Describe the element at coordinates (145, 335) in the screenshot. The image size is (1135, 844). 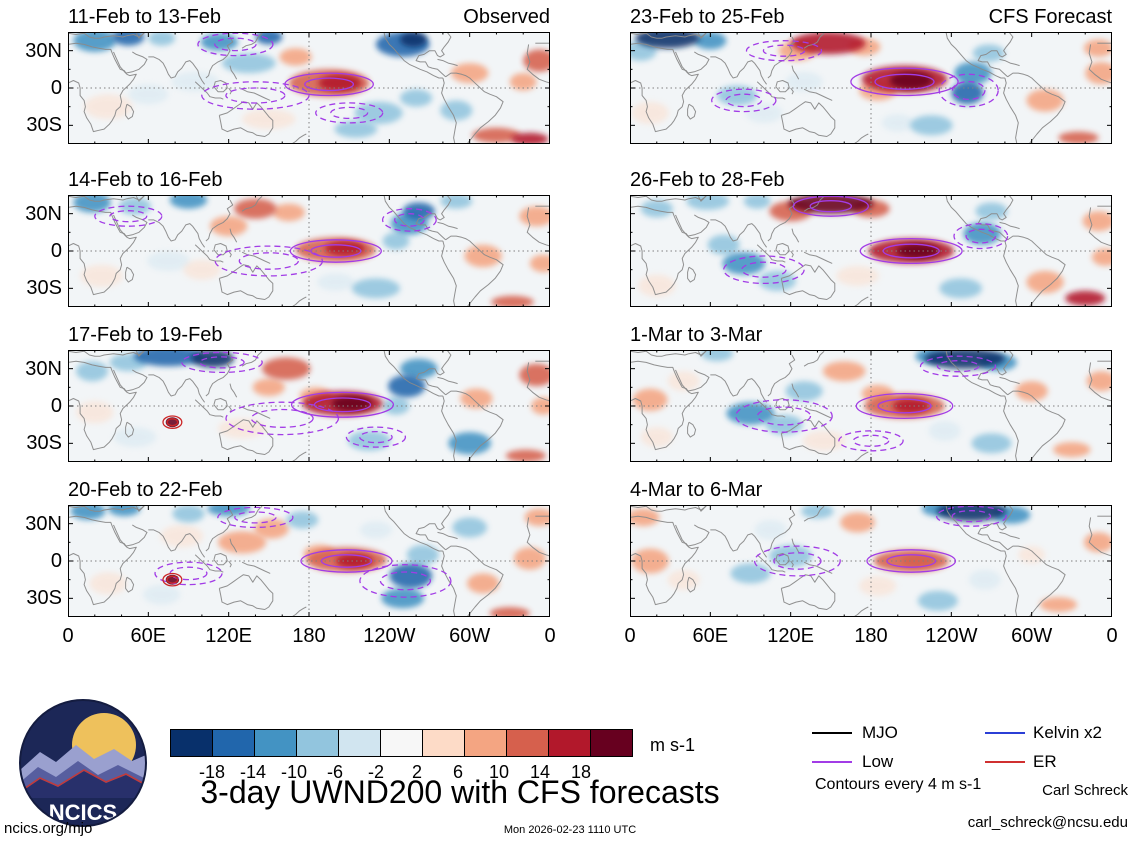
I see `panel-title: 17-Feb to 19-Feb` at that location.